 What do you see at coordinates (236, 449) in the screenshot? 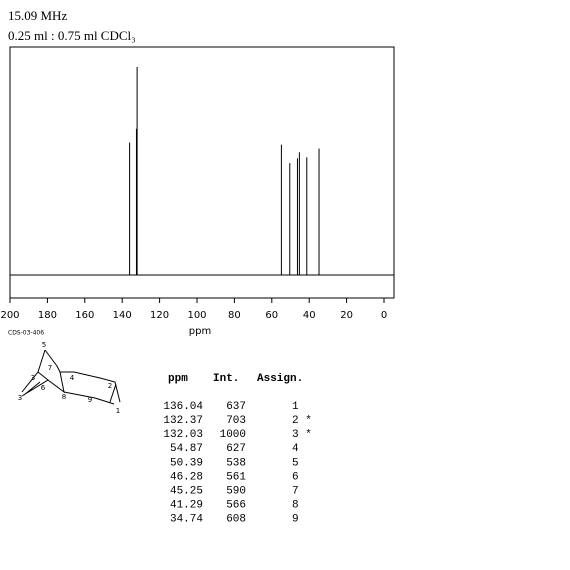
I see `table-cell: 627` at bounding box center [236, 449].